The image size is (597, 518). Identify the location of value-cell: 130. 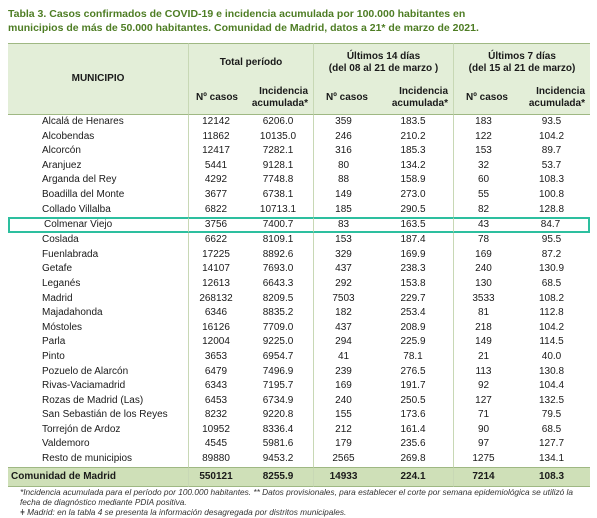
(483, 284).